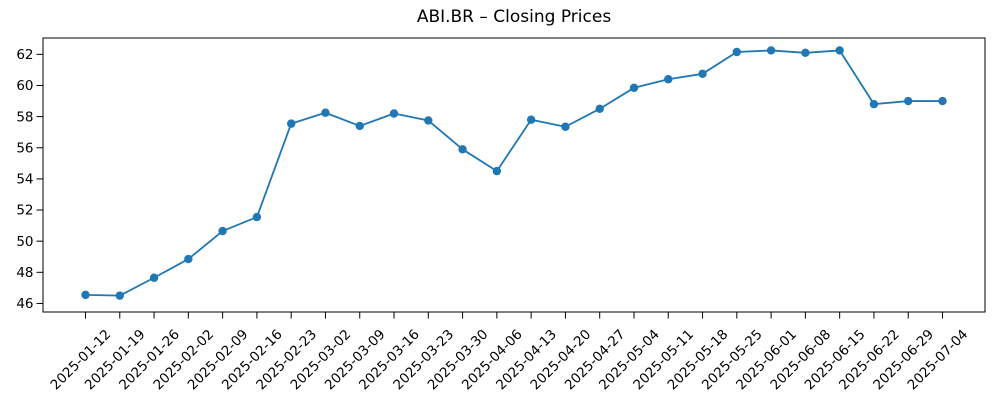  I want to click on y-tick-label: 60, so click(24, 86).